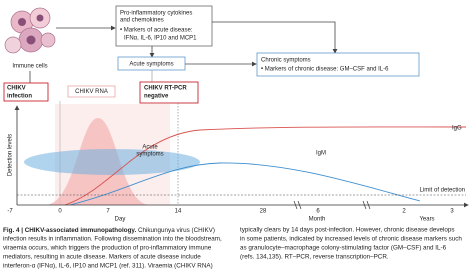  I want to click on box-text: CHIKV RNA, so click(91, 92).